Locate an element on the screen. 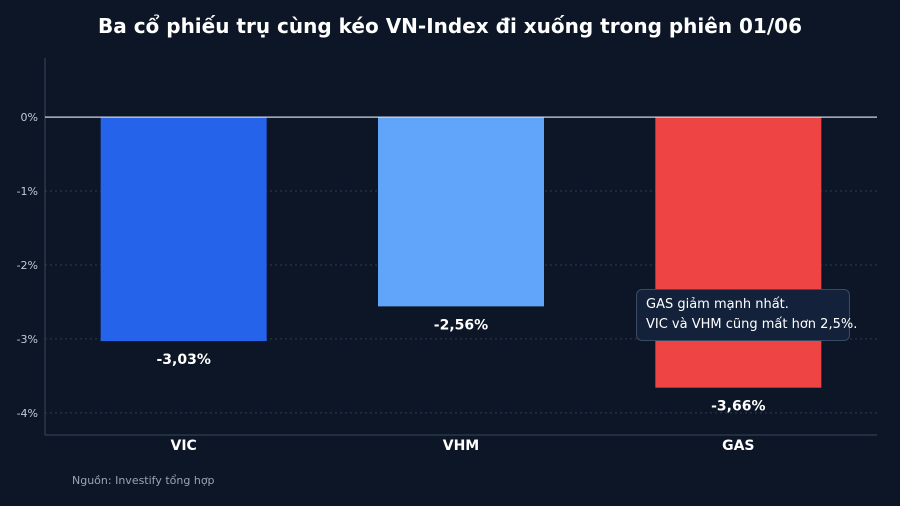  y-tick-label: 0% is located at coordinates (29, 117).